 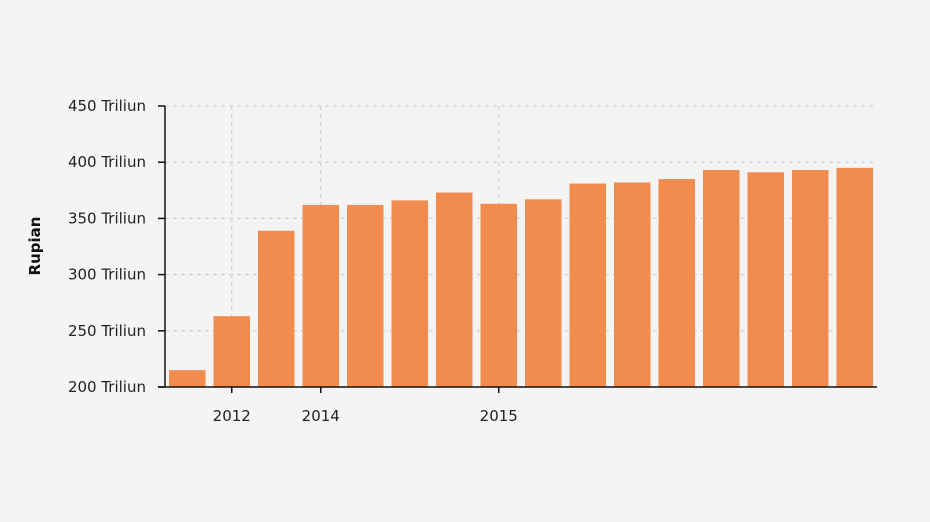 What do you see at coordinates (107, 331) in the screenshot?
I see `y-tick-label: 250 Triliun` at bounding box center [107, 331].